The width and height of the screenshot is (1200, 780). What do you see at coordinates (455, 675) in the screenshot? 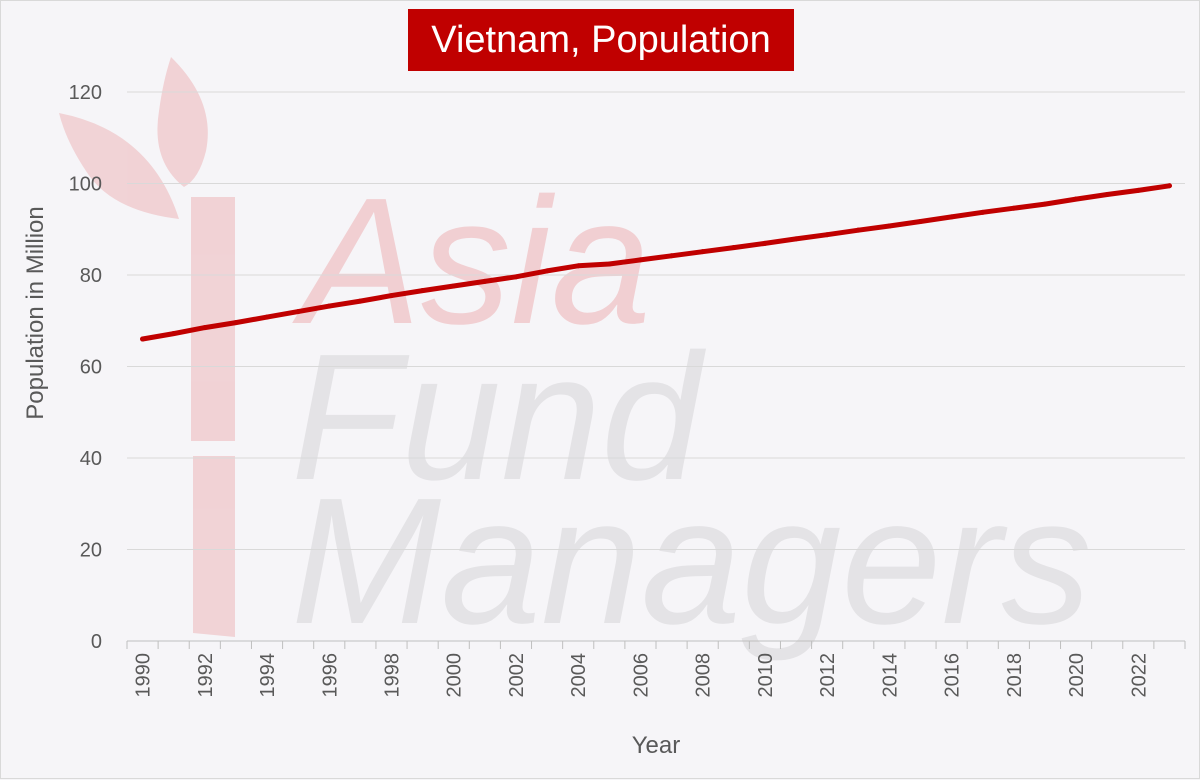
I see `x-tick-label: 2000` at bounding box center [455, 675].